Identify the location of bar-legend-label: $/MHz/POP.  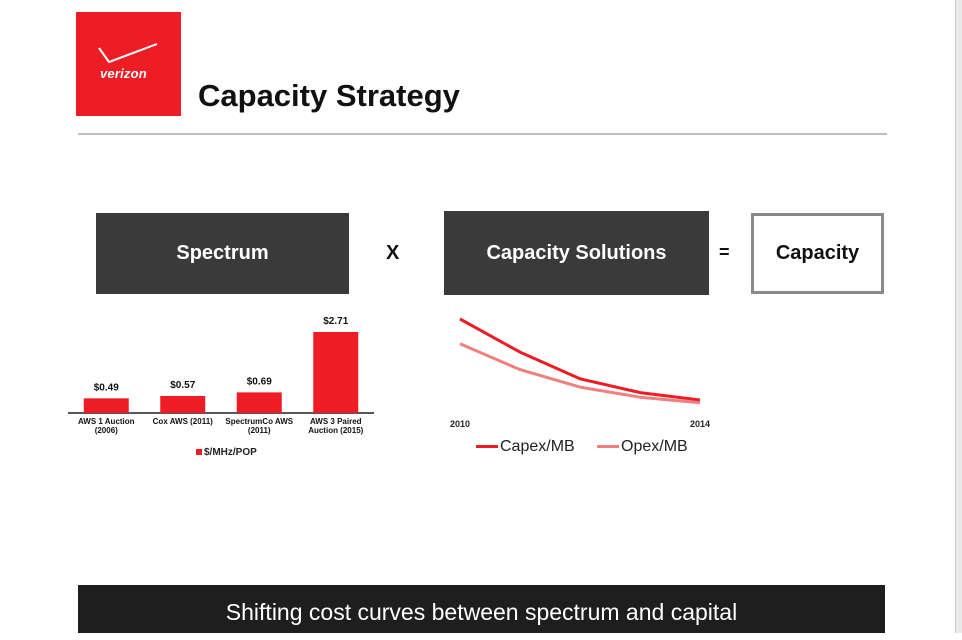
(230, 452).